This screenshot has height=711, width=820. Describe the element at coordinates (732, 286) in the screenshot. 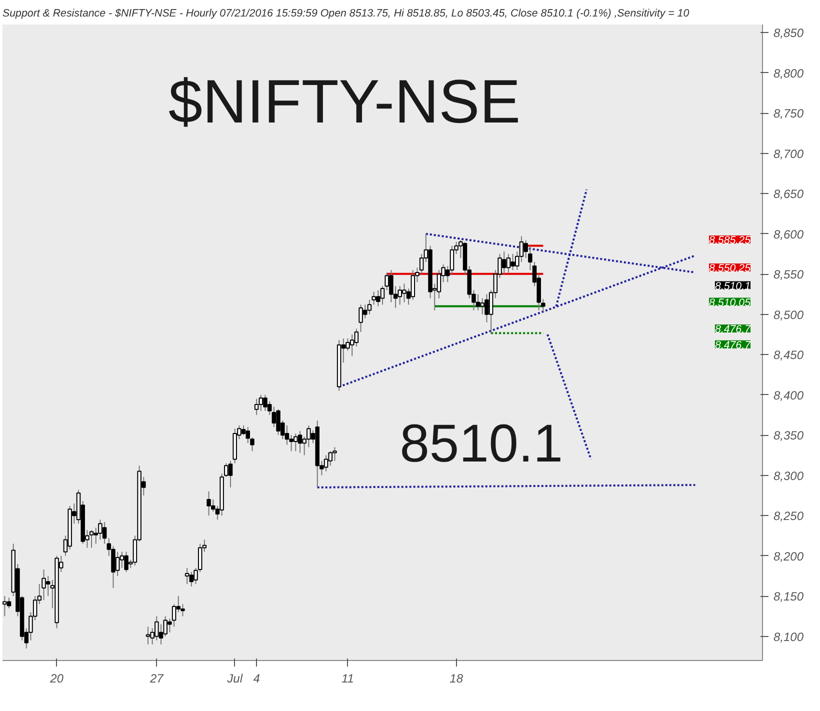

I see `annotation: 8,510.1` at that location.